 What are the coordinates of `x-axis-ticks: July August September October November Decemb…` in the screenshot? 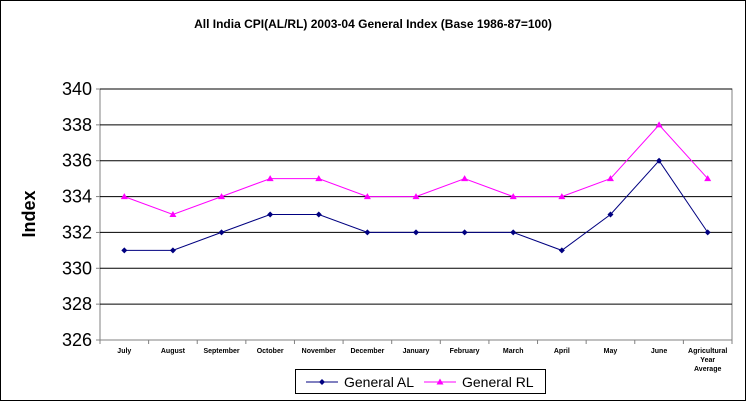 It's located at (416, 356).